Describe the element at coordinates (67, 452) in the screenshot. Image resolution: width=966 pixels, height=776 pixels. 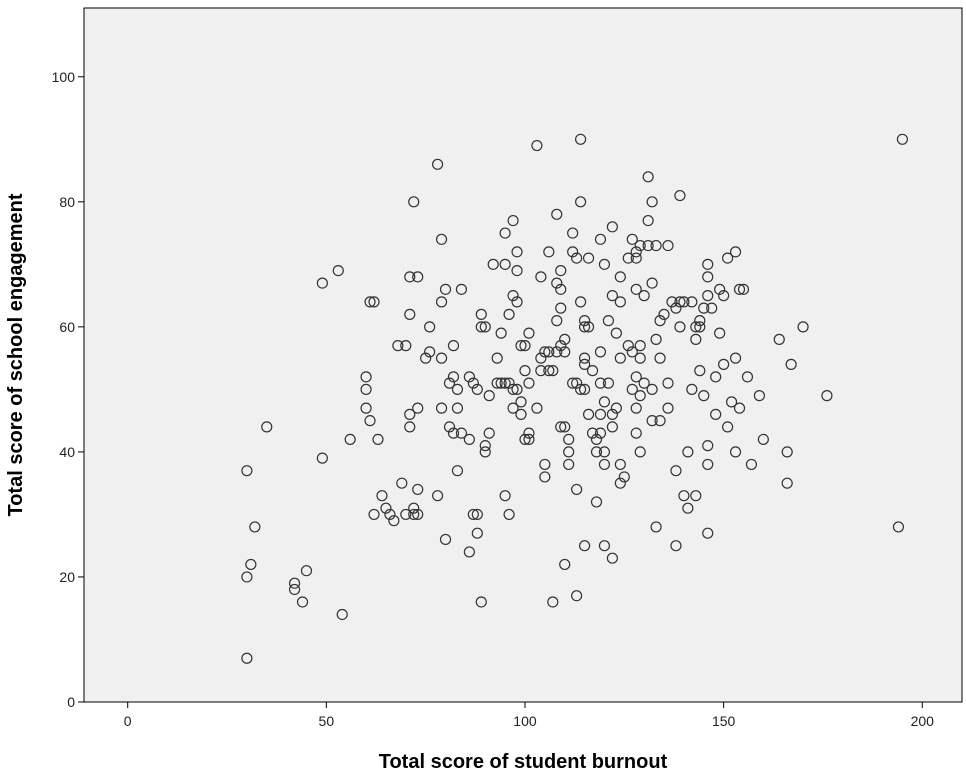
I see `y-tick-label: 40` at that location.